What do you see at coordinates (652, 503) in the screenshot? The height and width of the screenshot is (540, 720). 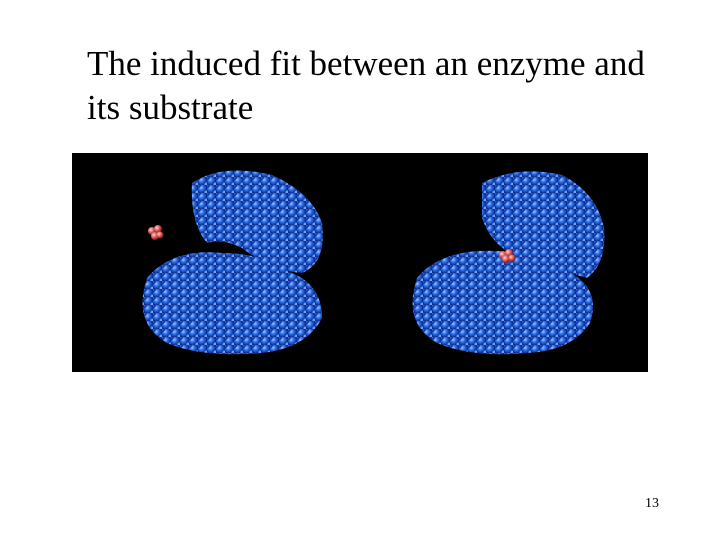 I see `page-number: 13` at bounding box center [652, 503].